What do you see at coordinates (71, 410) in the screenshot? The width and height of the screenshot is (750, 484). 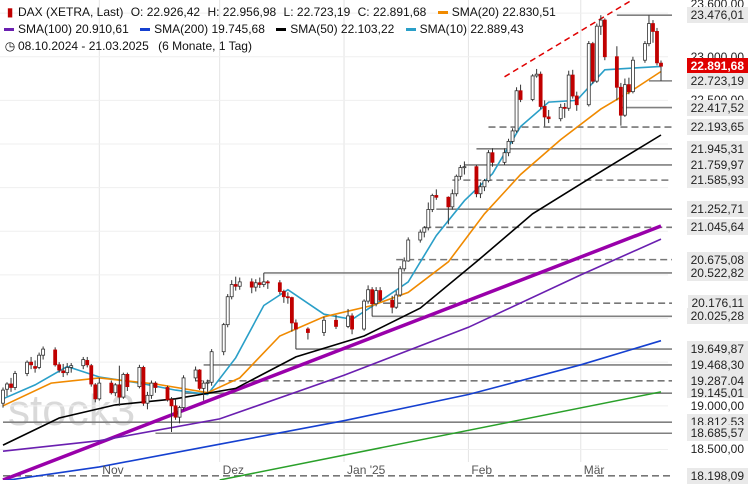 I see `watermark: stock3` at bounding box center [71, 410].